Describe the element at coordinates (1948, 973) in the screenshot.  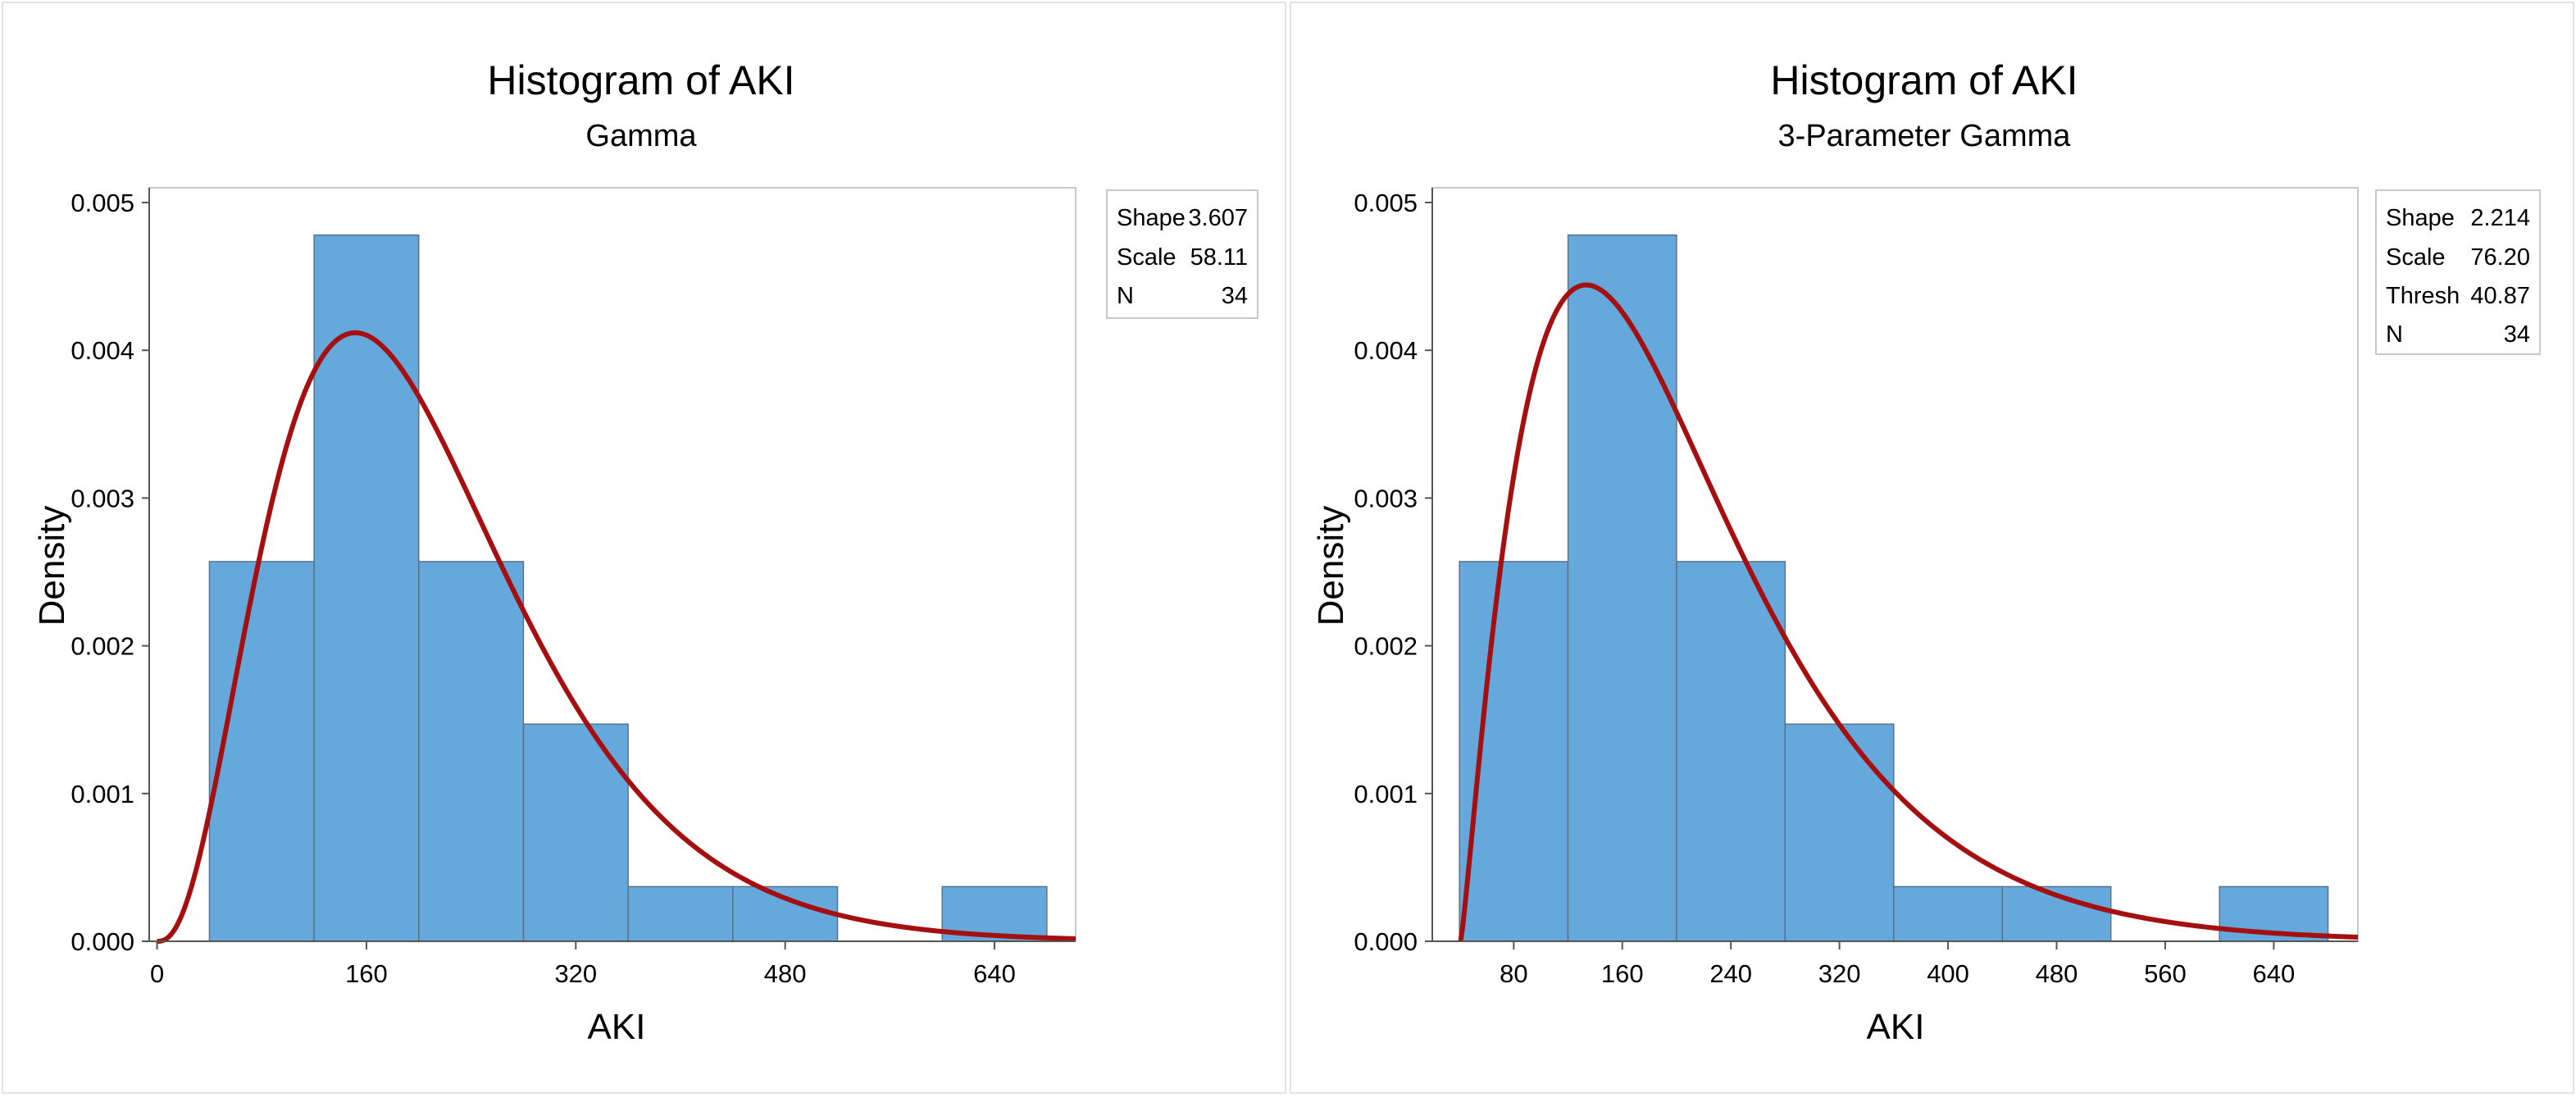
I see `x-tick-label: 400` at that location.